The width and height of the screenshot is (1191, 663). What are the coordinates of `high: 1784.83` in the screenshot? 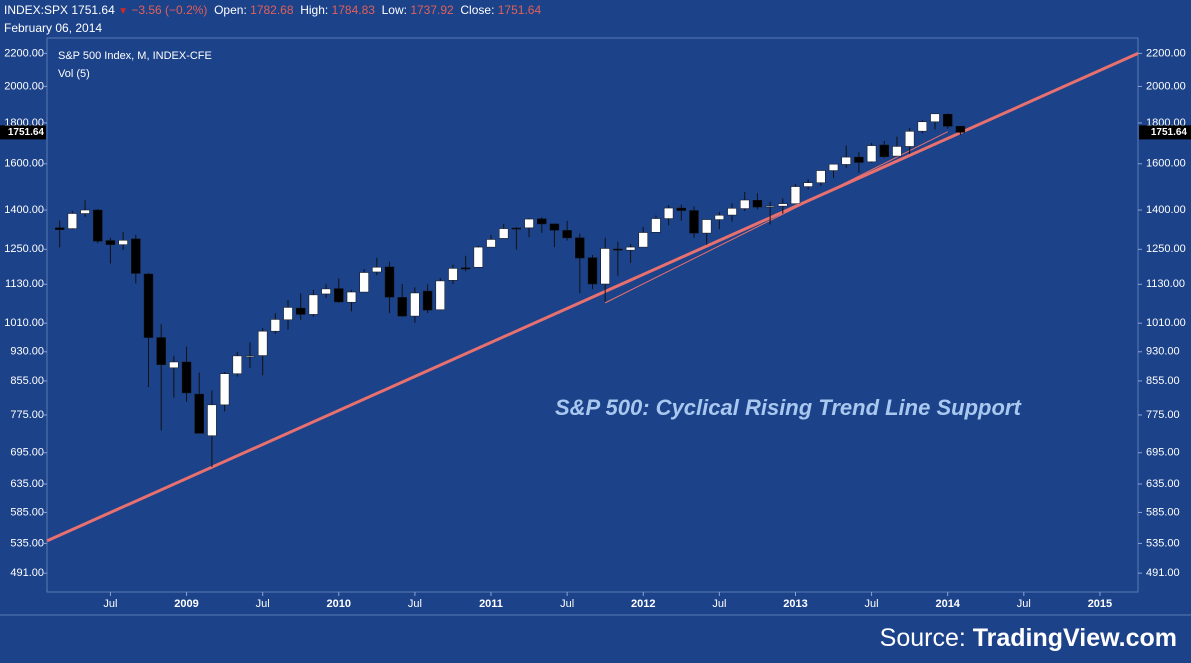 It's located at (353, 10).